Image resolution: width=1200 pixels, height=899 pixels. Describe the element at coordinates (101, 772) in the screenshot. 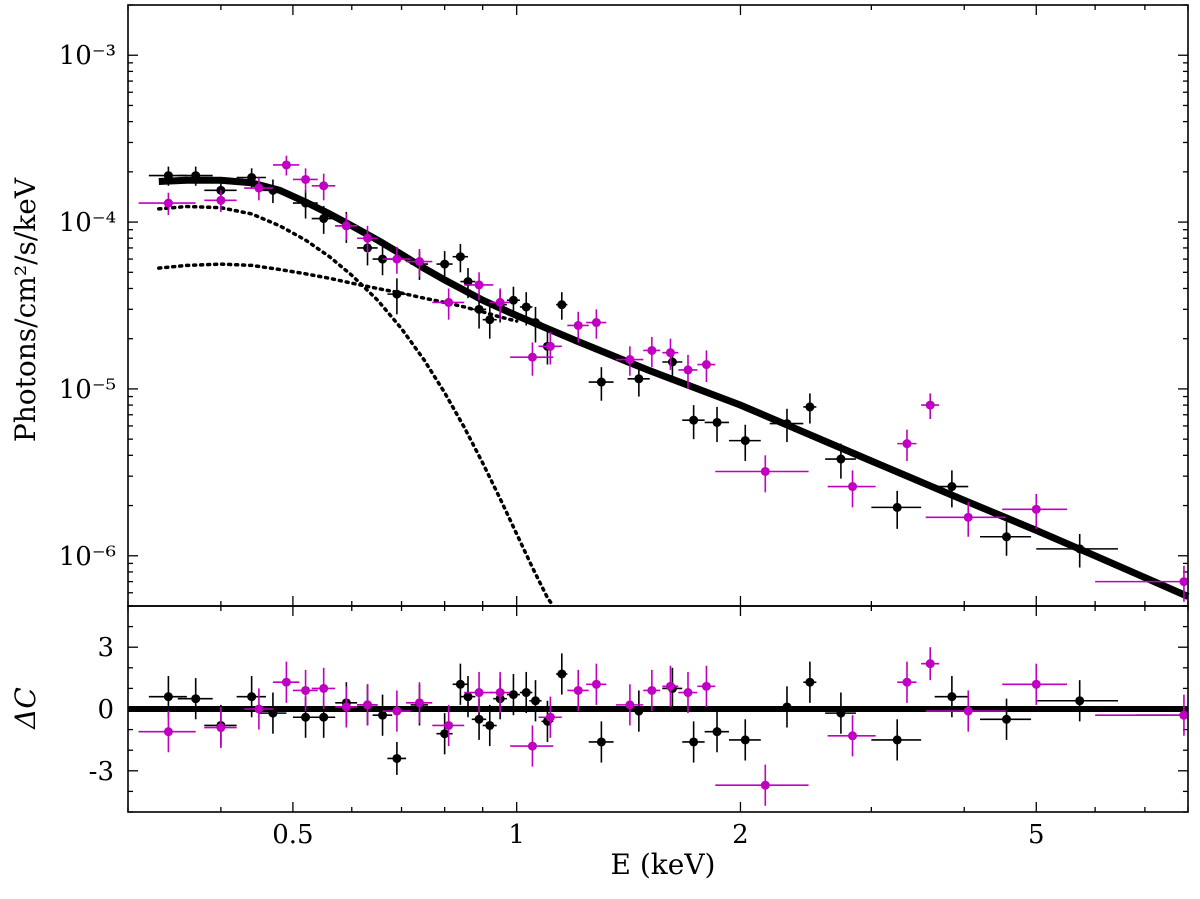

I see `bottom-y-tick-label: -3` at that location.